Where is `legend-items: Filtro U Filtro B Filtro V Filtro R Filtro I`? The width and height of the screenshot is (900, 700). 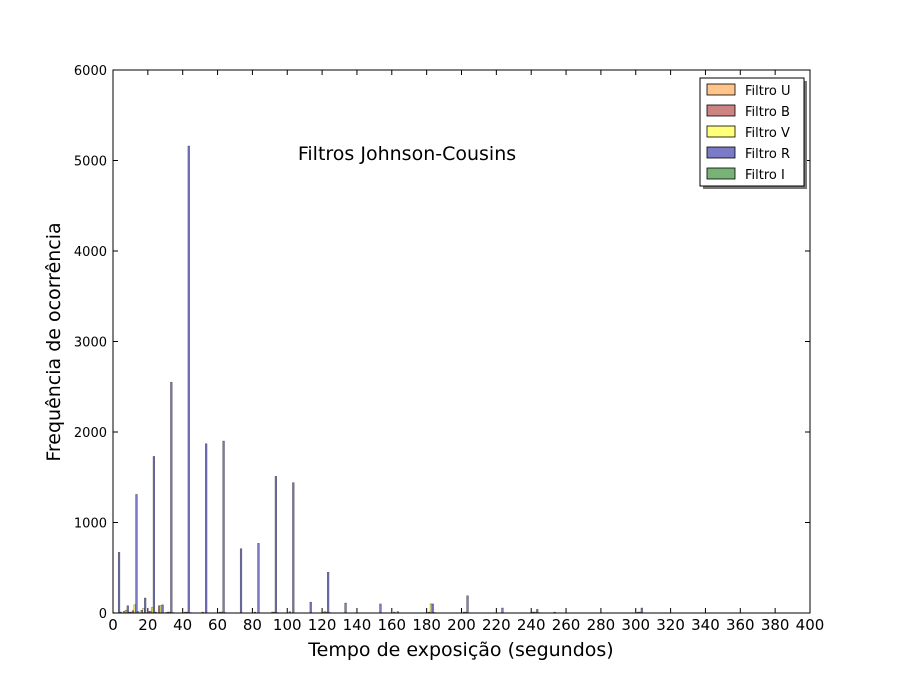
legend-items: Filtro U Filtro B Filtro V Filtro R Filtro I is located at coordinates (748, 133).